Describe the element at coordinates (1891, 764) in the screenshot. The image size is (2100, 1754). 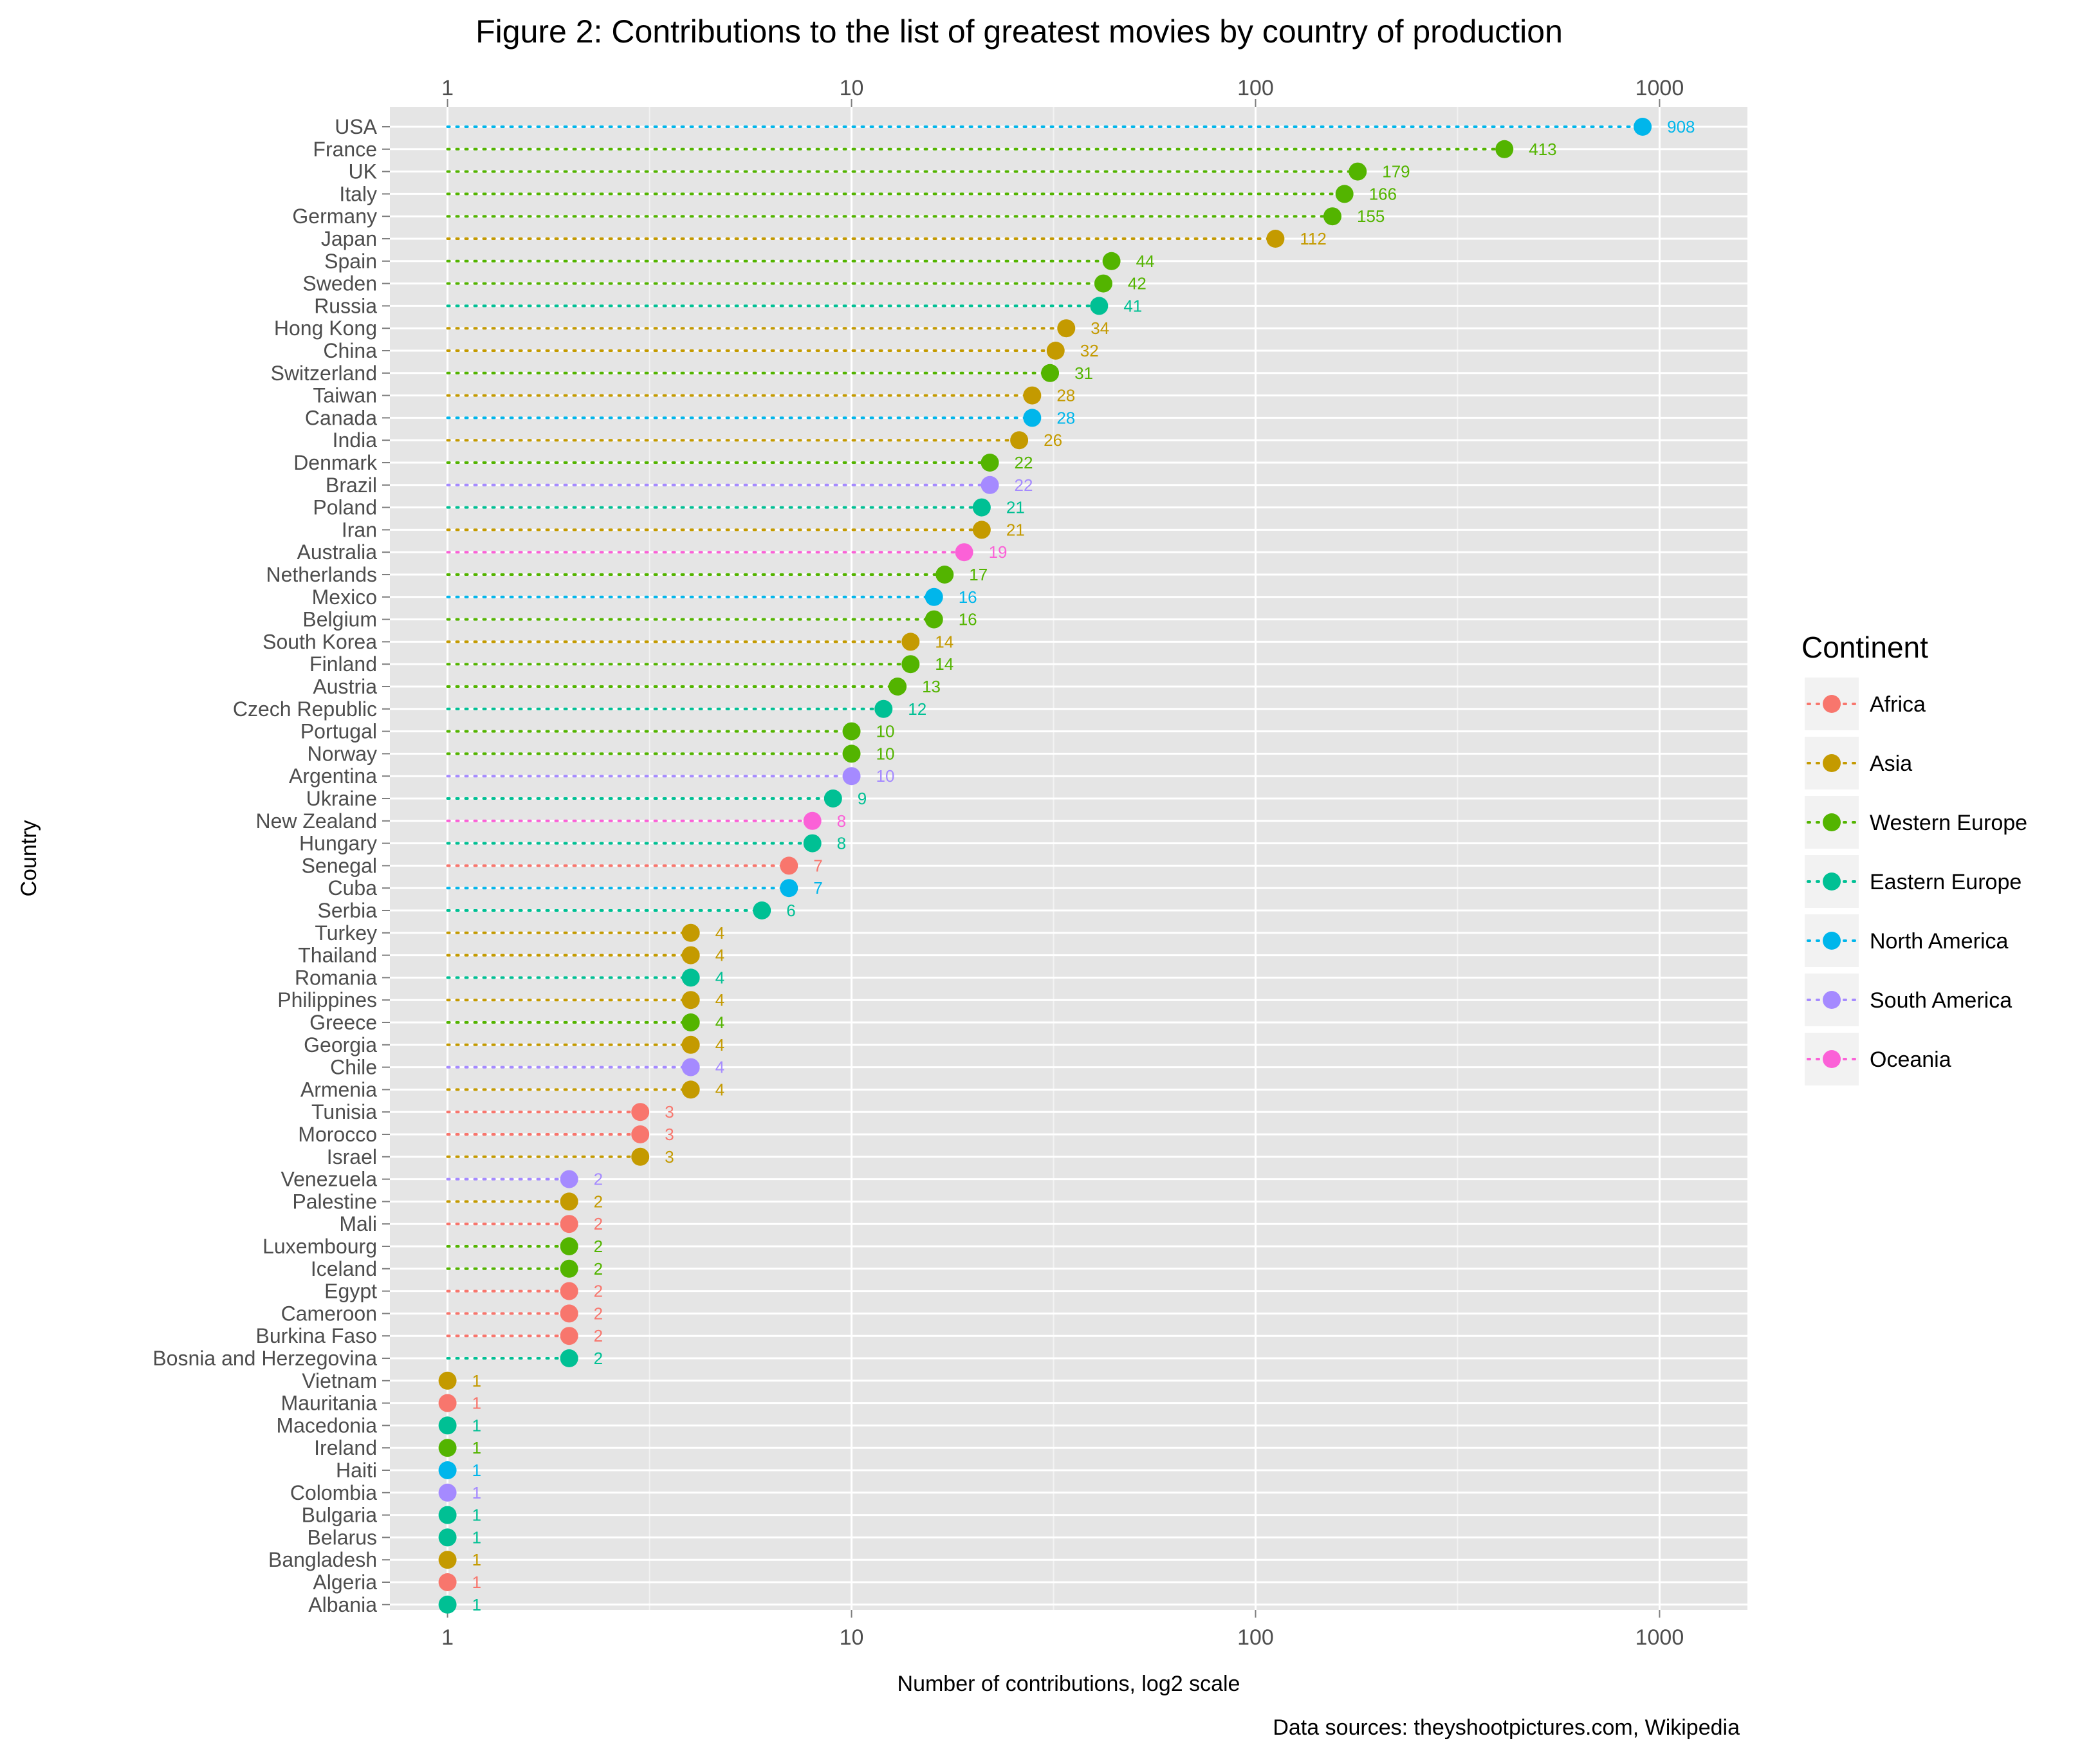
I see `legend-label: Asia` at that location.